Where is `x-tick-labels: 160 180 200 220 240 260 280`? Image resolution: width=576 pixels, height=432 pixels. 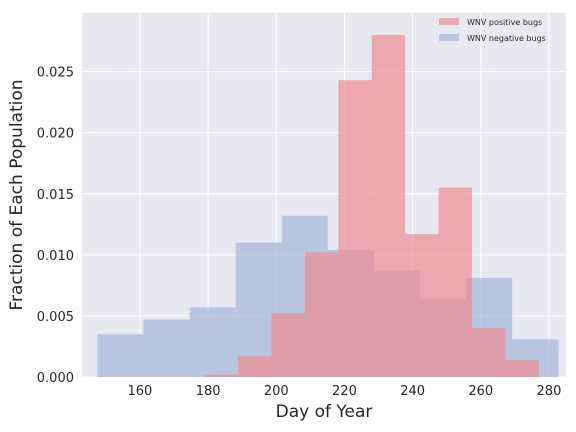 x-tick-labels: 160 180 200 220 240 260 280 is located at coordinates (345, 391).